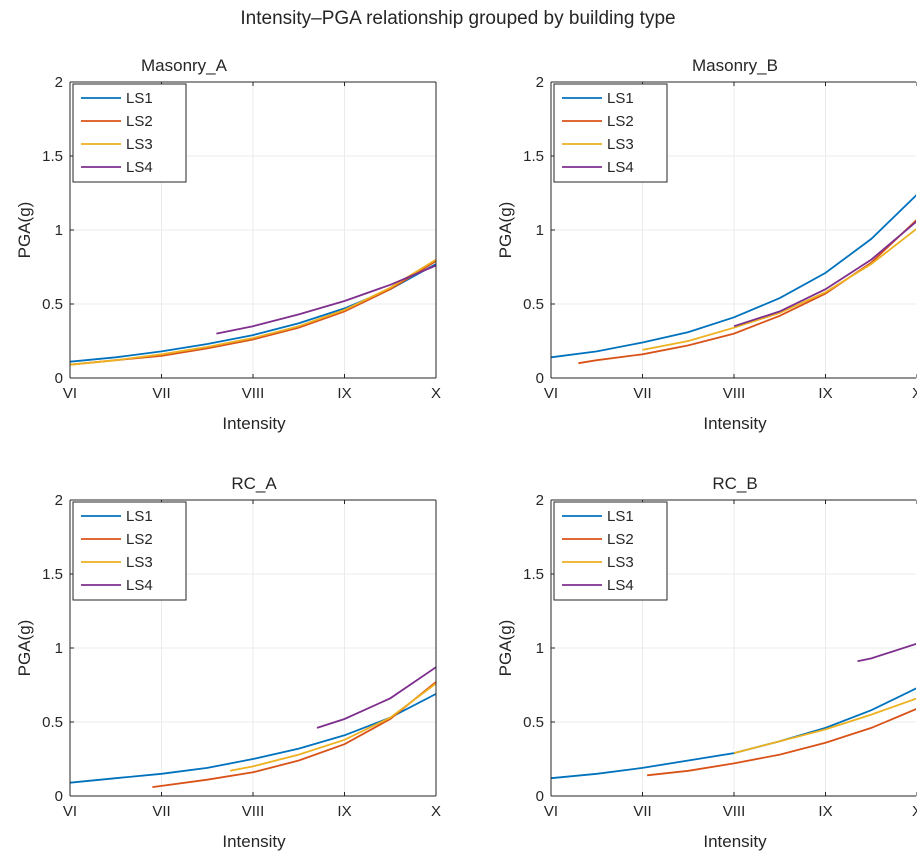 This screenshot has width=917, height=855. Describe the element at coordinates (734, 483) in the screenshot. I see `subplot-title: RC_B` at that location.